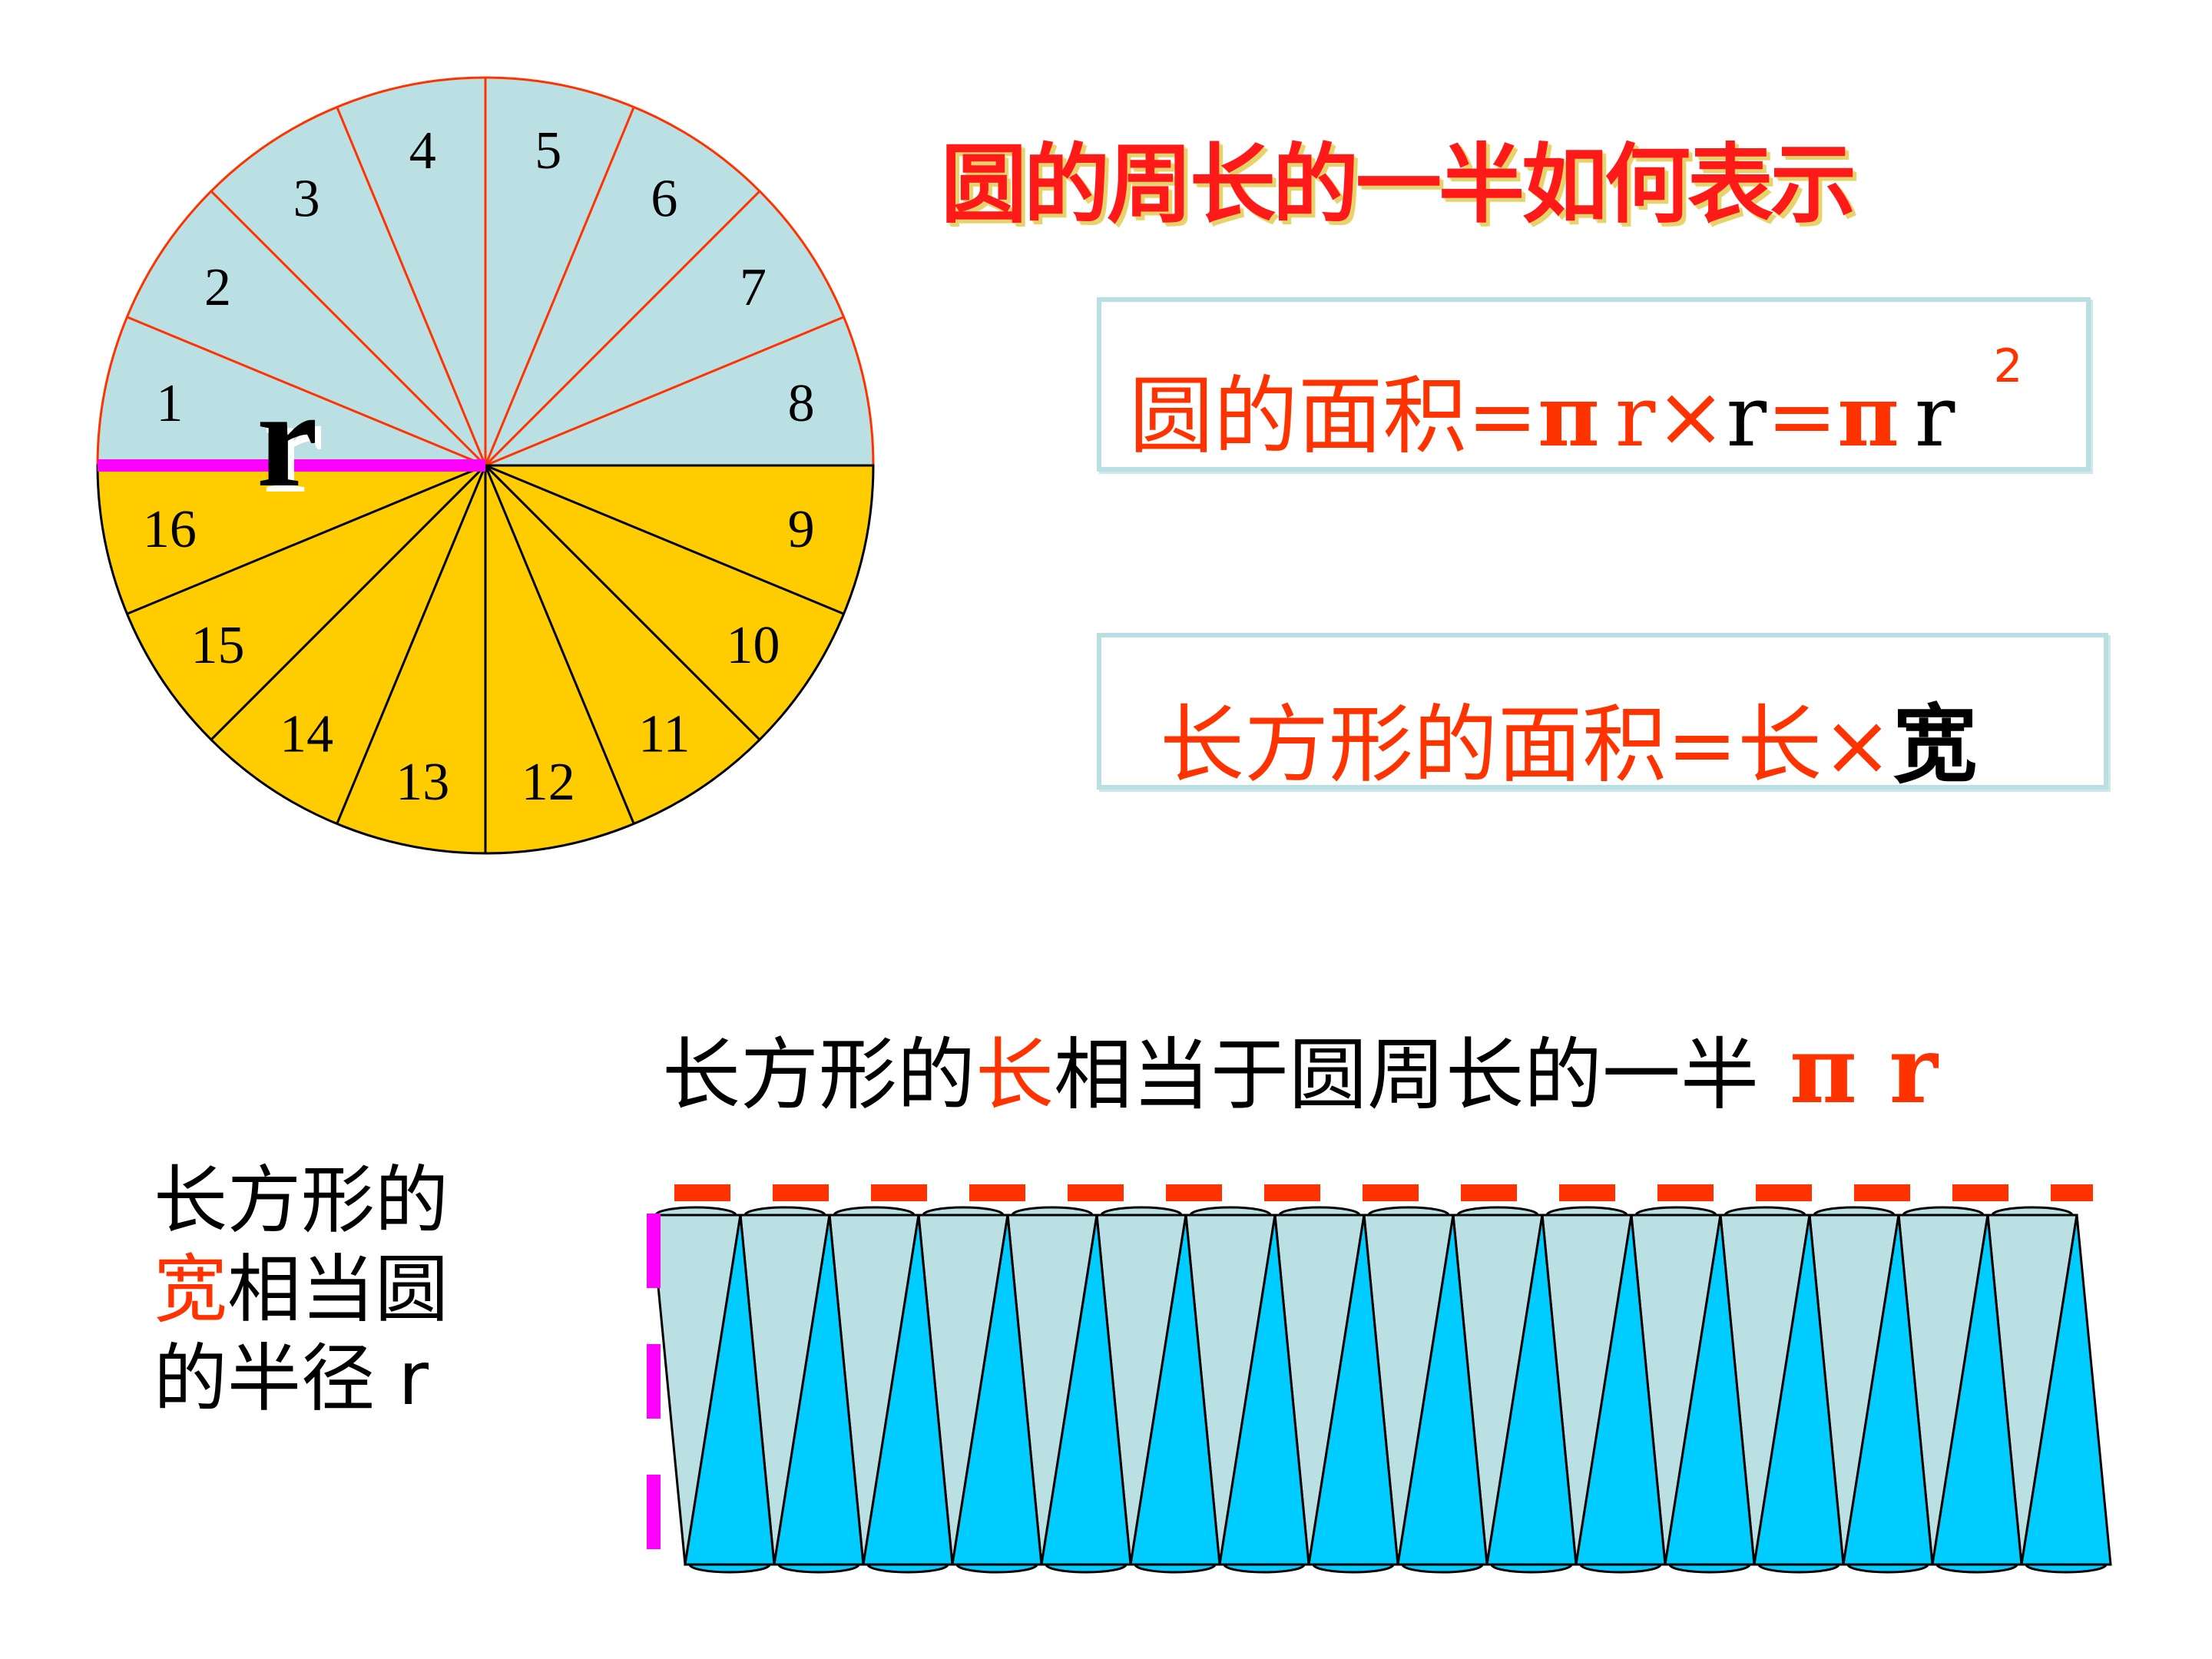 The image size is (2212, 1659). I want to click on sector-label: 16, so click(170, 530).